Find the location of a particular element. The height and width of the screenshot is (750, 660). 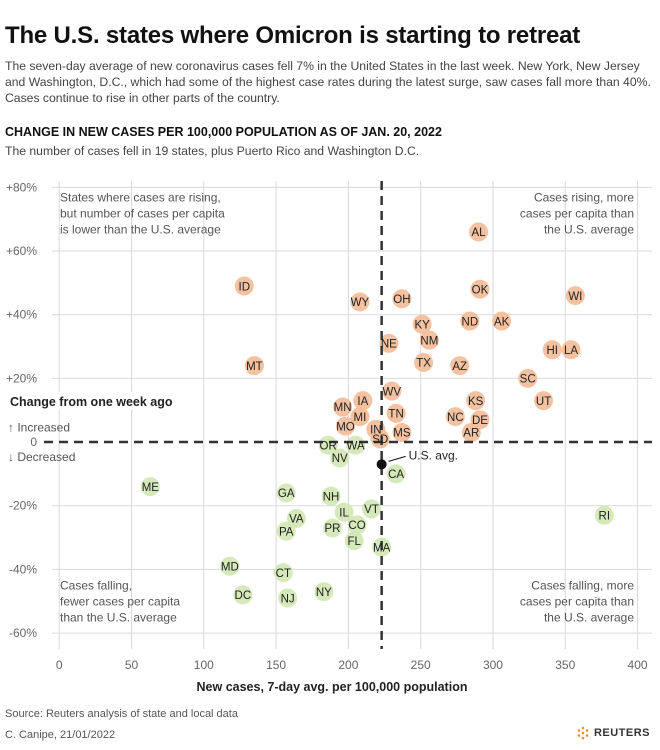

x-tick-label: 50 is located at coordinates (132, 665).